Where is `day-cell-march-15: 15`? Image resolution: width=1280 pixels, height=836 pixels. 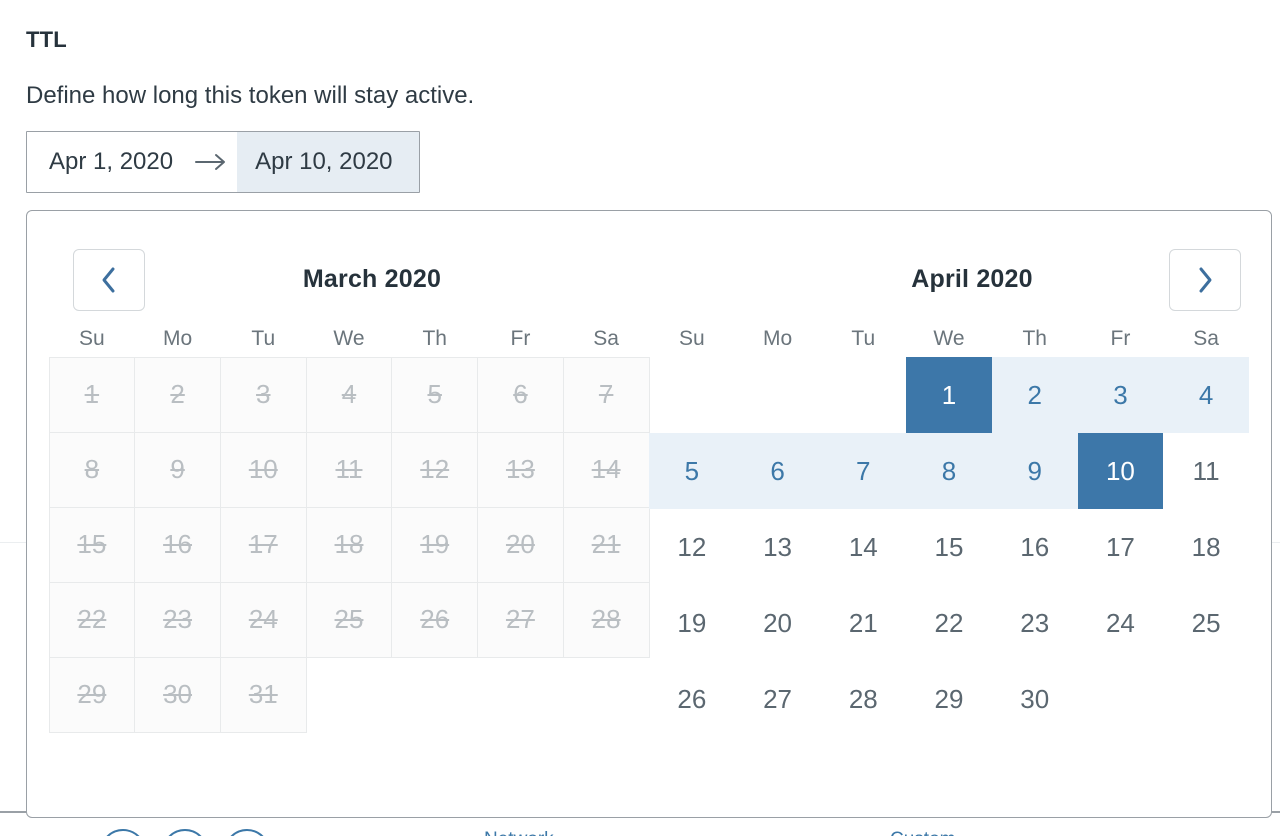
day-cell-march-15: 15 is located at coordinates (92, 544).